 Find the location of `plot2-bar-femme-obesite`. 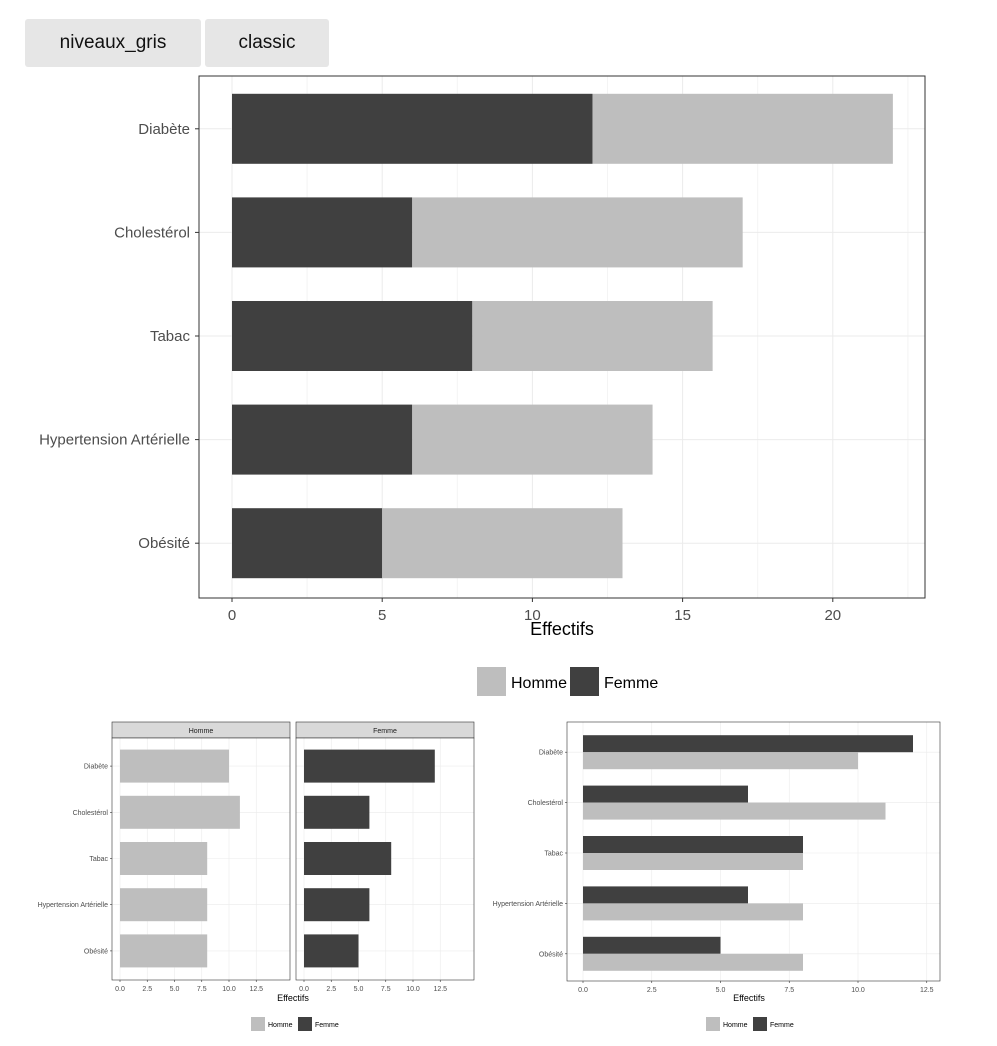

plot2-bar-femme-obesite is located at coordinates (331, 951).